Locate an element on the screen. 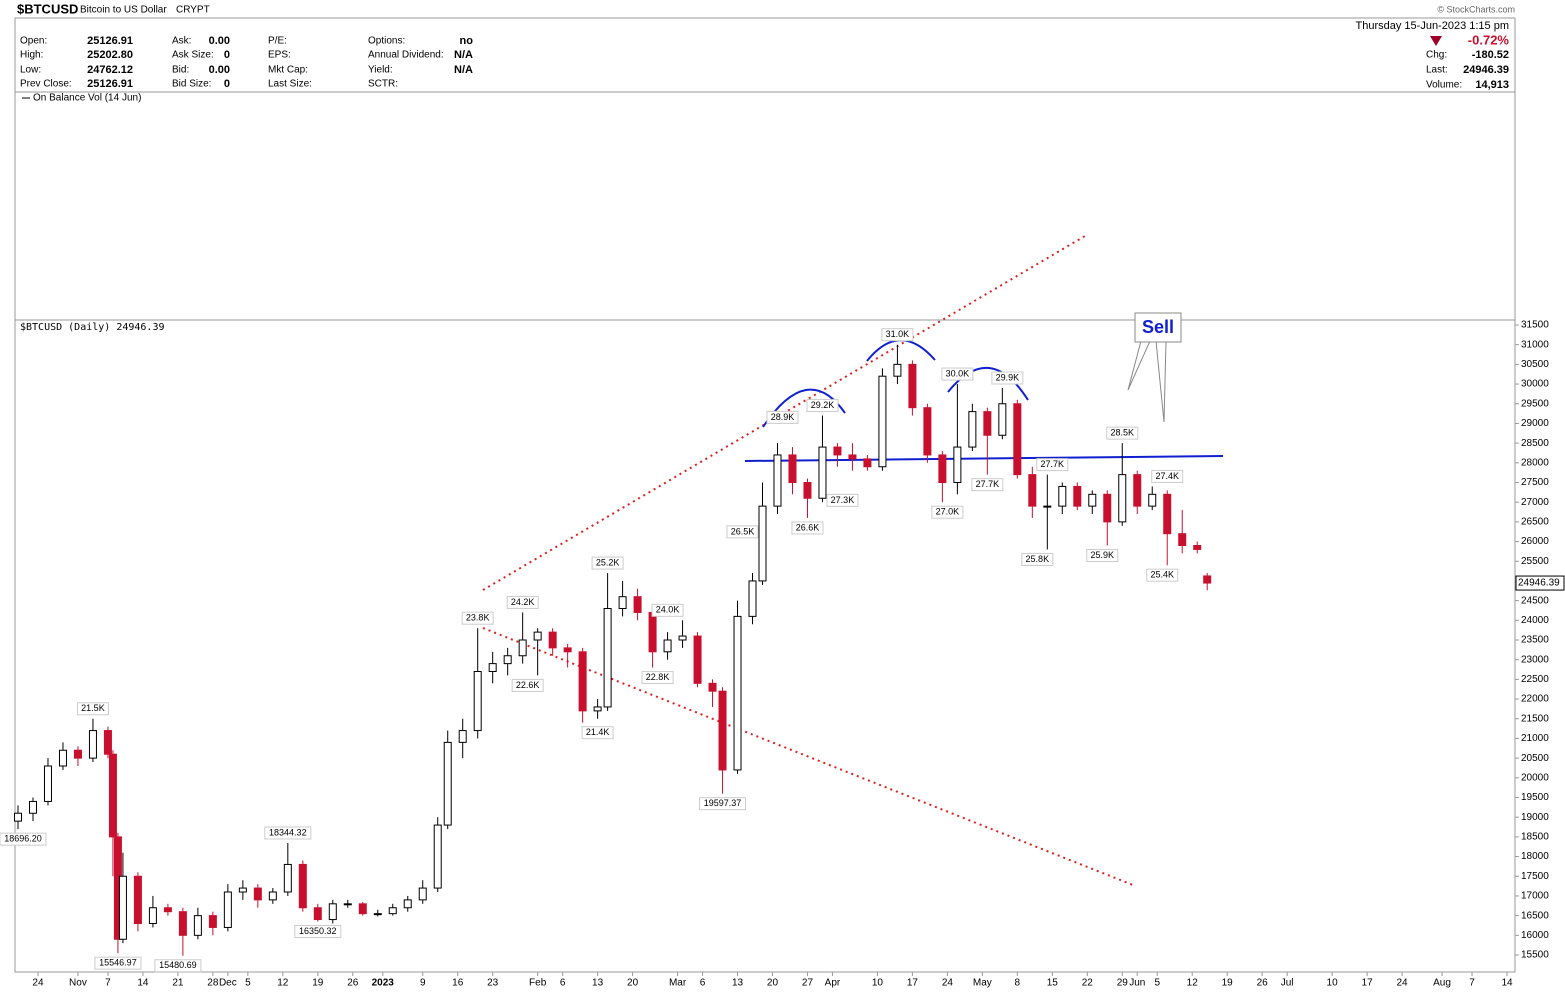 This screenshot has height=992, width=1565. x-tick-label: 13 is located at coordinates (738, 983).